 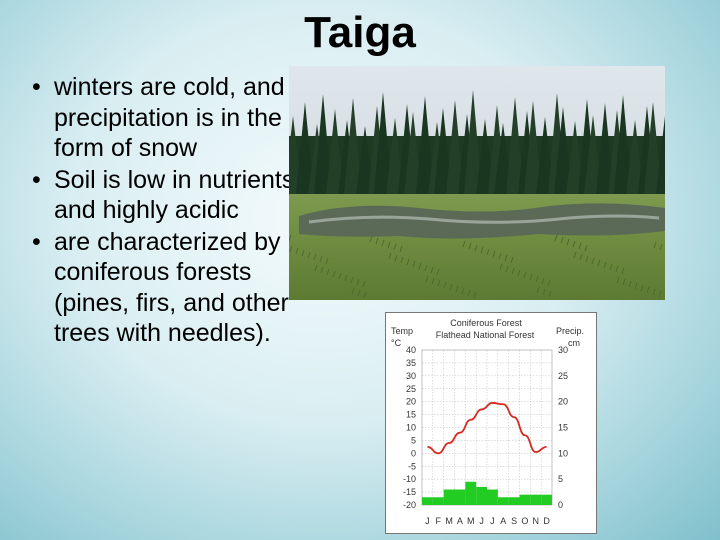 I want to click on chart-title: Coniferous Forest, so click(x=486, y=323).